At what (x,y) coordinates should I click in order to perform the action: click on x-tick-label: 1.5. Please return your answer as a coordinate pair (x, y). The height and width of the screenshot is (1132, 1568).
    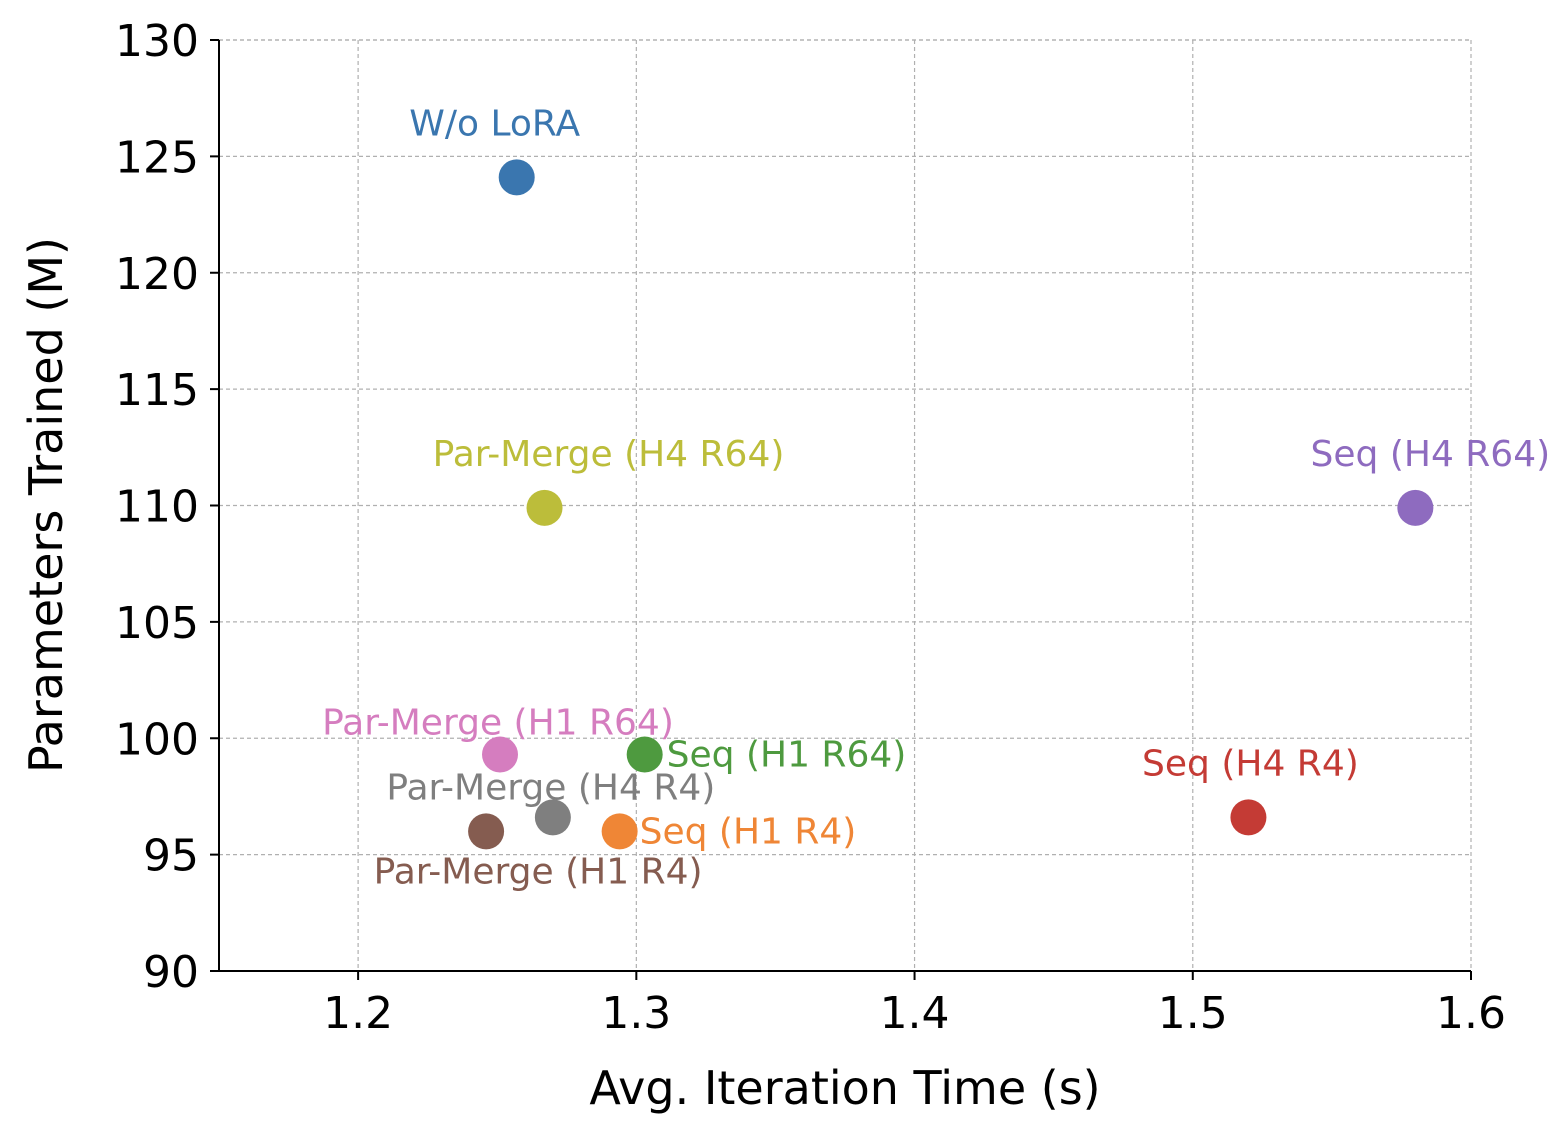
    Looking at the image, I should click on (1193, 1013).